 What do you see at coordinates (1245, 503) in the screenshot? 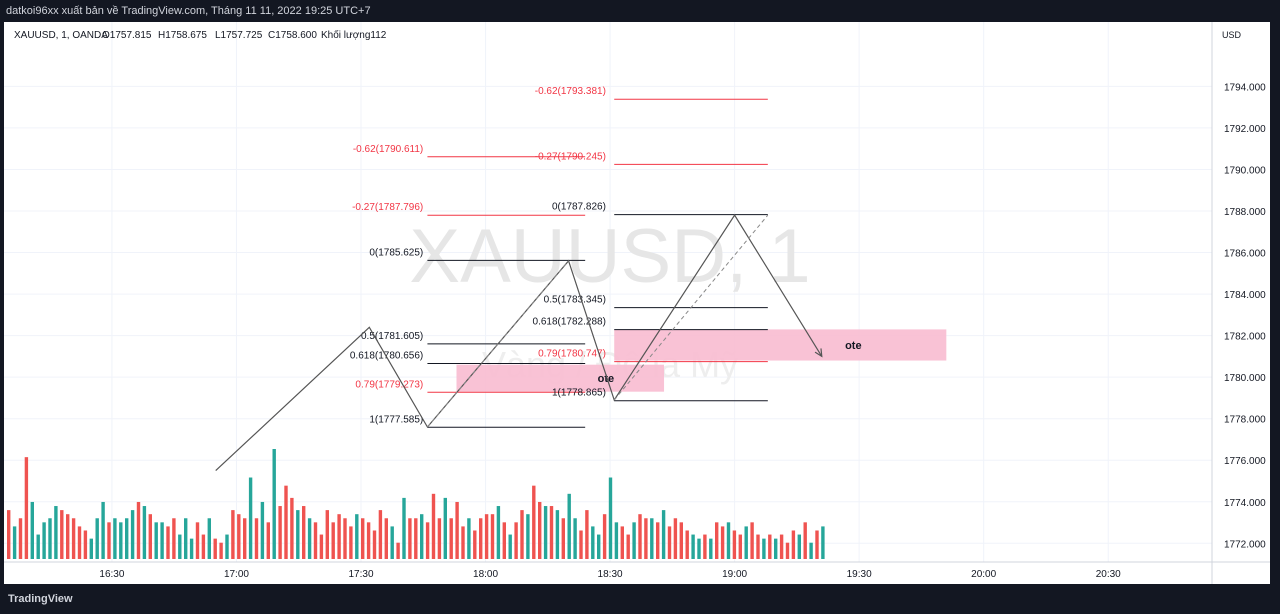
I see `y-tick-label: 1774.000` at bounding box center [1245, 503].